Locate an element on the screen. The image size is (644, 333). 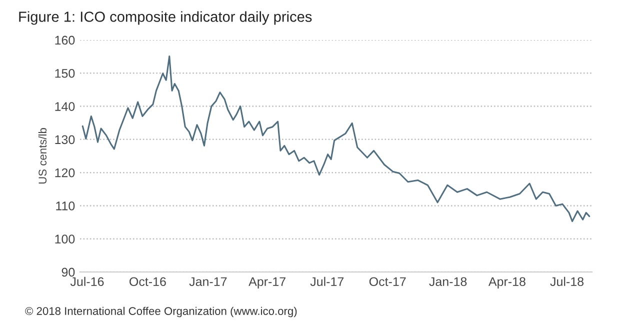
x-tick-label: Jan-18 is located at coordinates (448, 281).